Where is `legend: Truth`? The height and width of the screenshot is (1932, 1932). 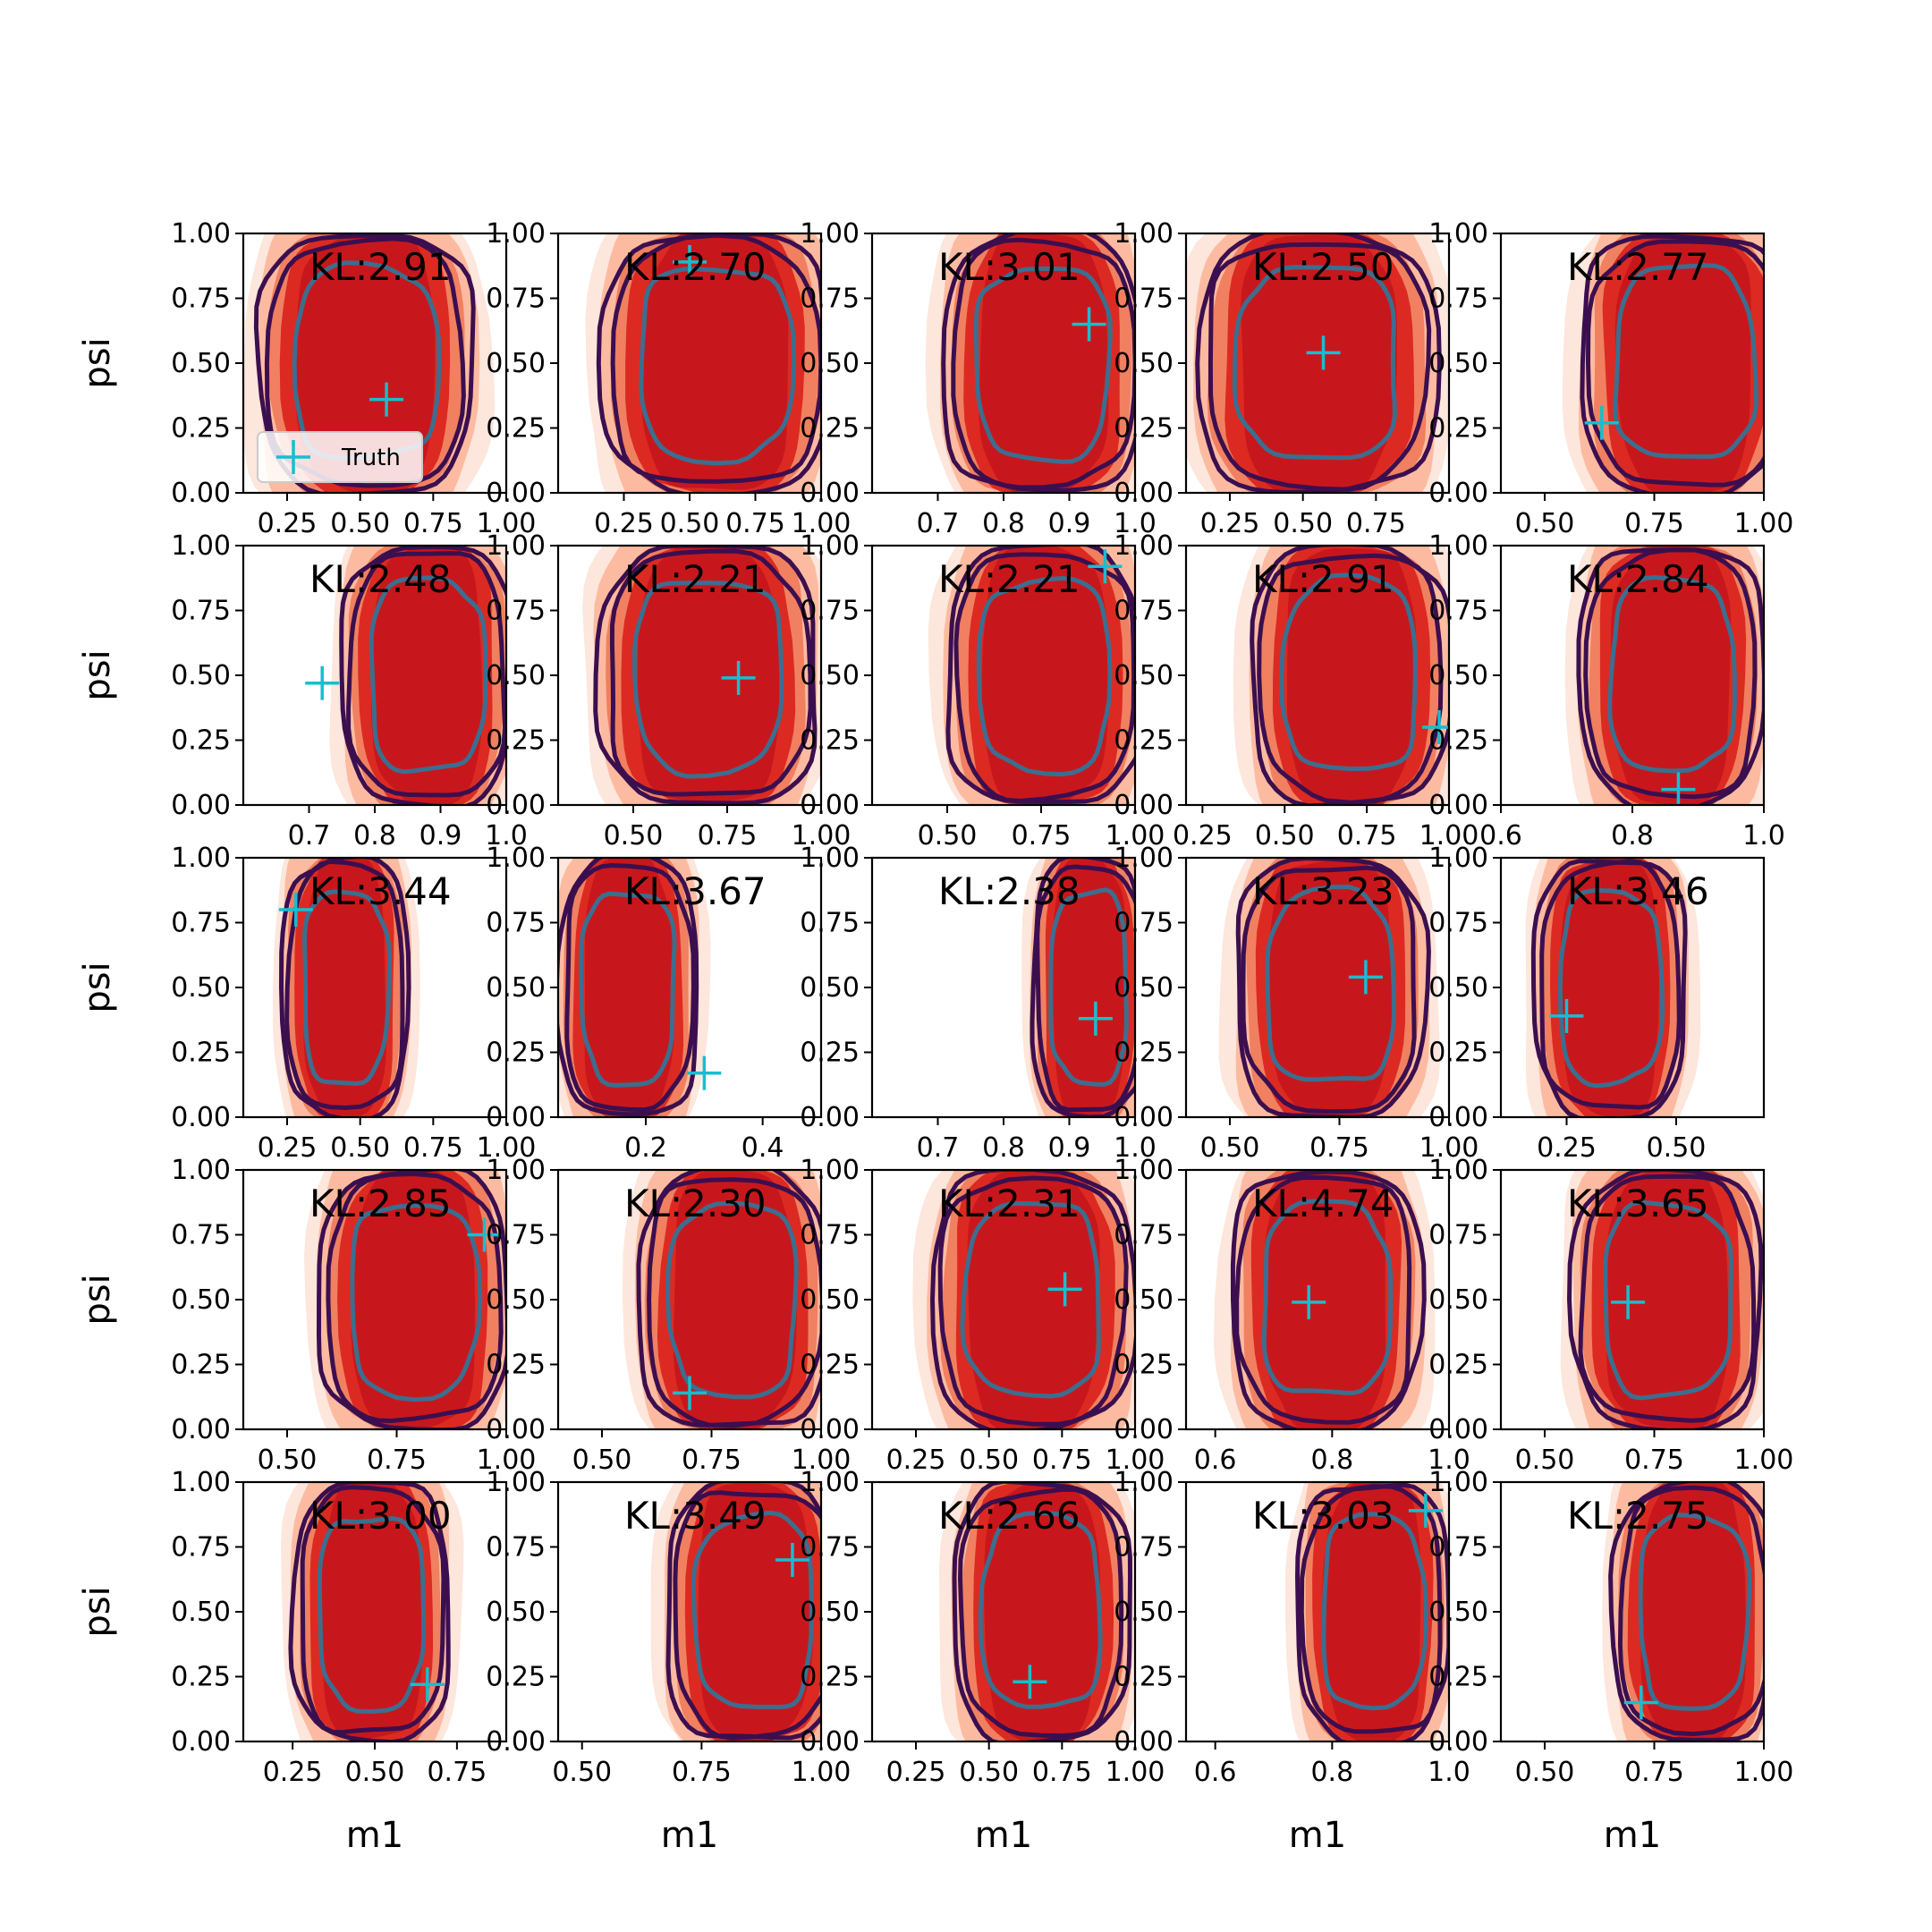 legend: Truth is located at coordinates (340, 457).